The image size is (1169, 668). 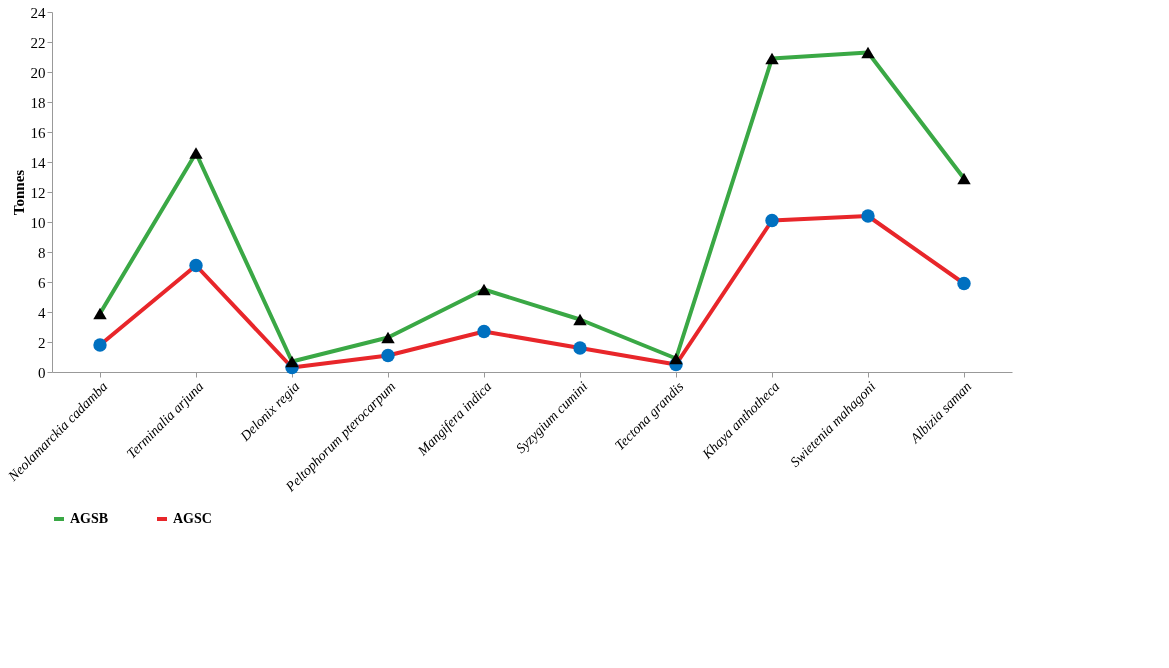 What do you see at coordinates (42, 312) in the screenshot?
I see `y-tick-label: 4` at bounding box center [42, 312].